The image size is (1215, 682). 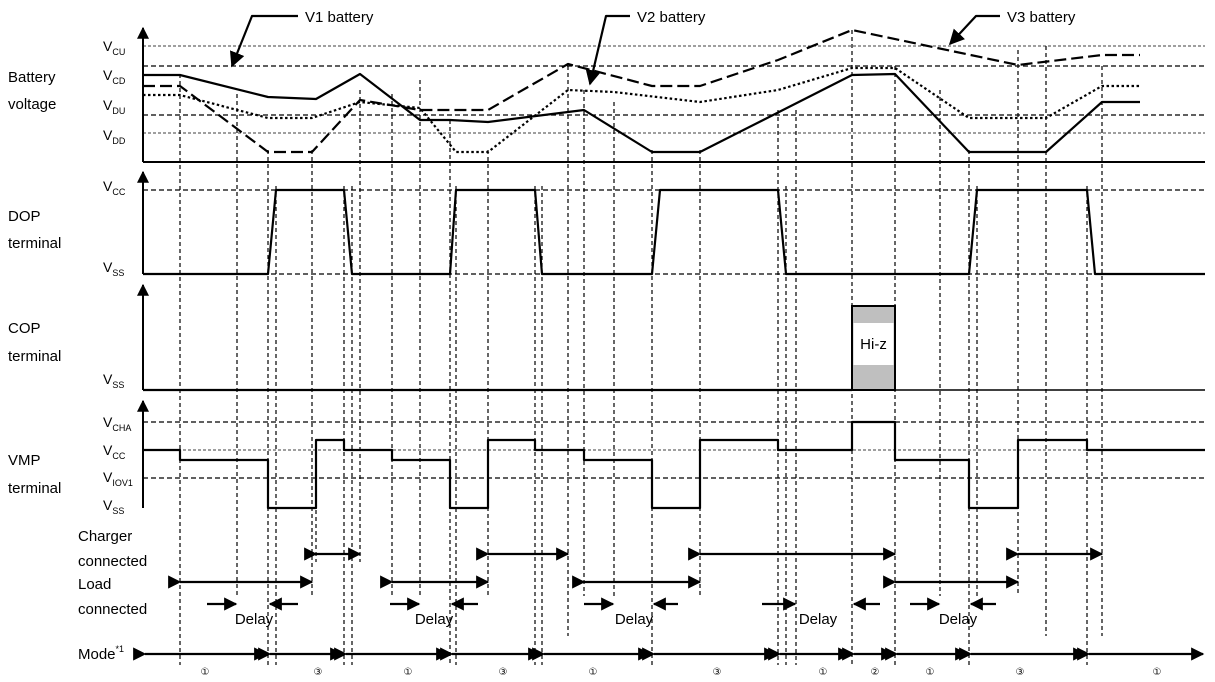 I want to click on mode-label: Mode*1, so click(x=101, y=653).